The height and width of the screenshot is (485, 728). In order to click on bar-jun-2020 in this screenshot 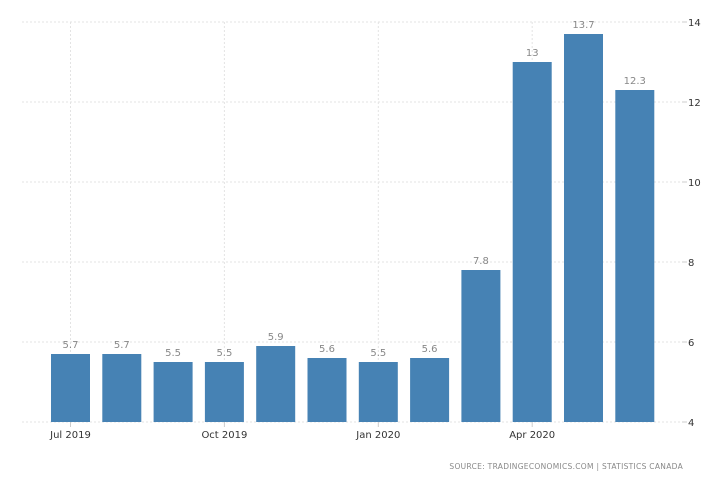, I will do `click(635, 256)`.